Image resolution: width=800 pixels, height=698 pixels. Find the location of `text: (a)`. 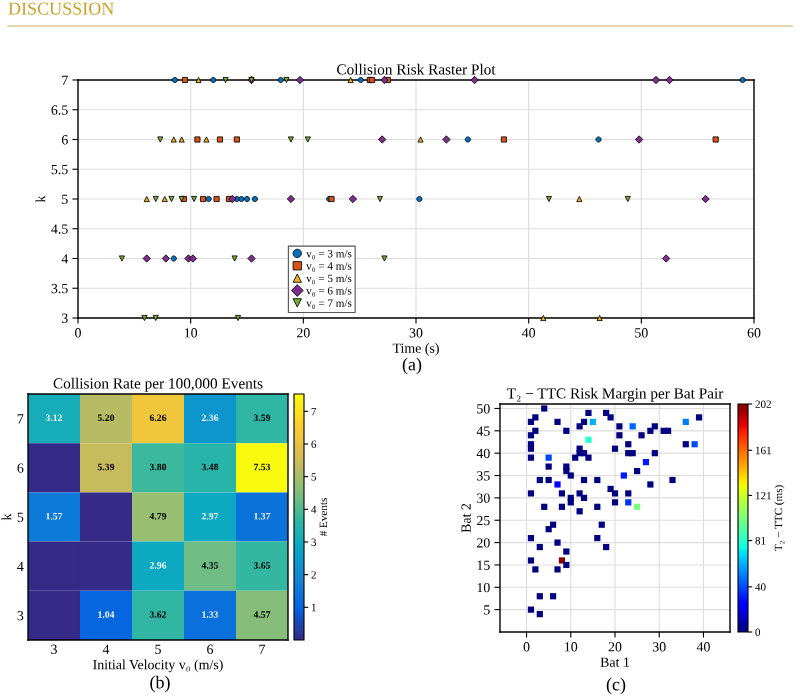

text: (a) is located at coordinates (412, 366).